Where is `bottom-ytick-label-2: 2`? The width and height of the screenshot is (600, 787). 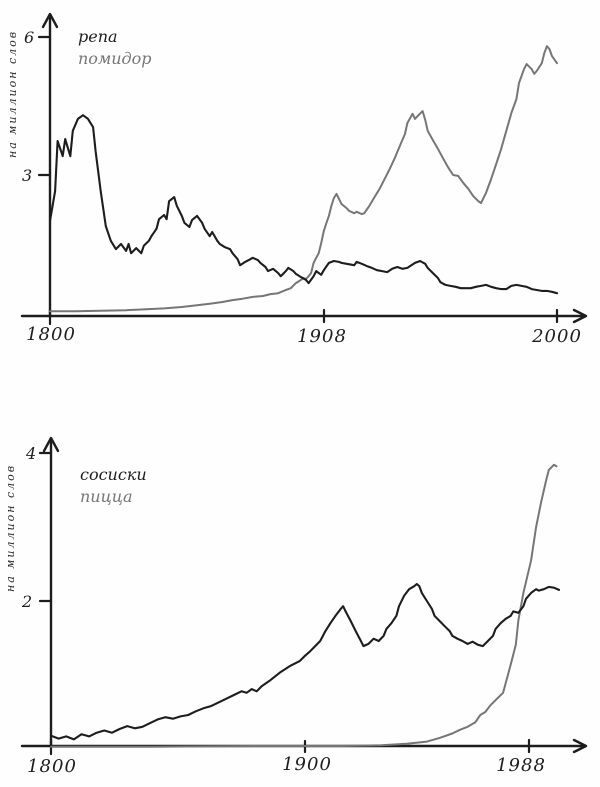
bottom-ytick-label-2: 2 is located at coordinates (27, 601).